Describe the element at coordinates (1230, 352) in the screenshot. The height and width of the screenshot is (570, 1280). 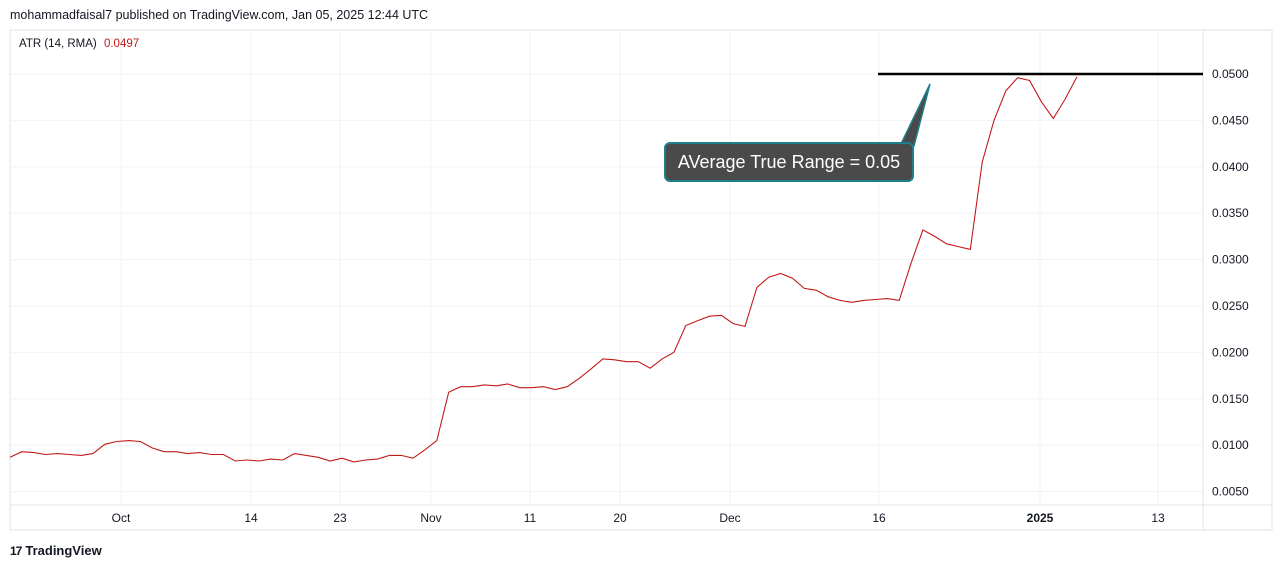
I see `y-tick-label: 0.0200` at that location.